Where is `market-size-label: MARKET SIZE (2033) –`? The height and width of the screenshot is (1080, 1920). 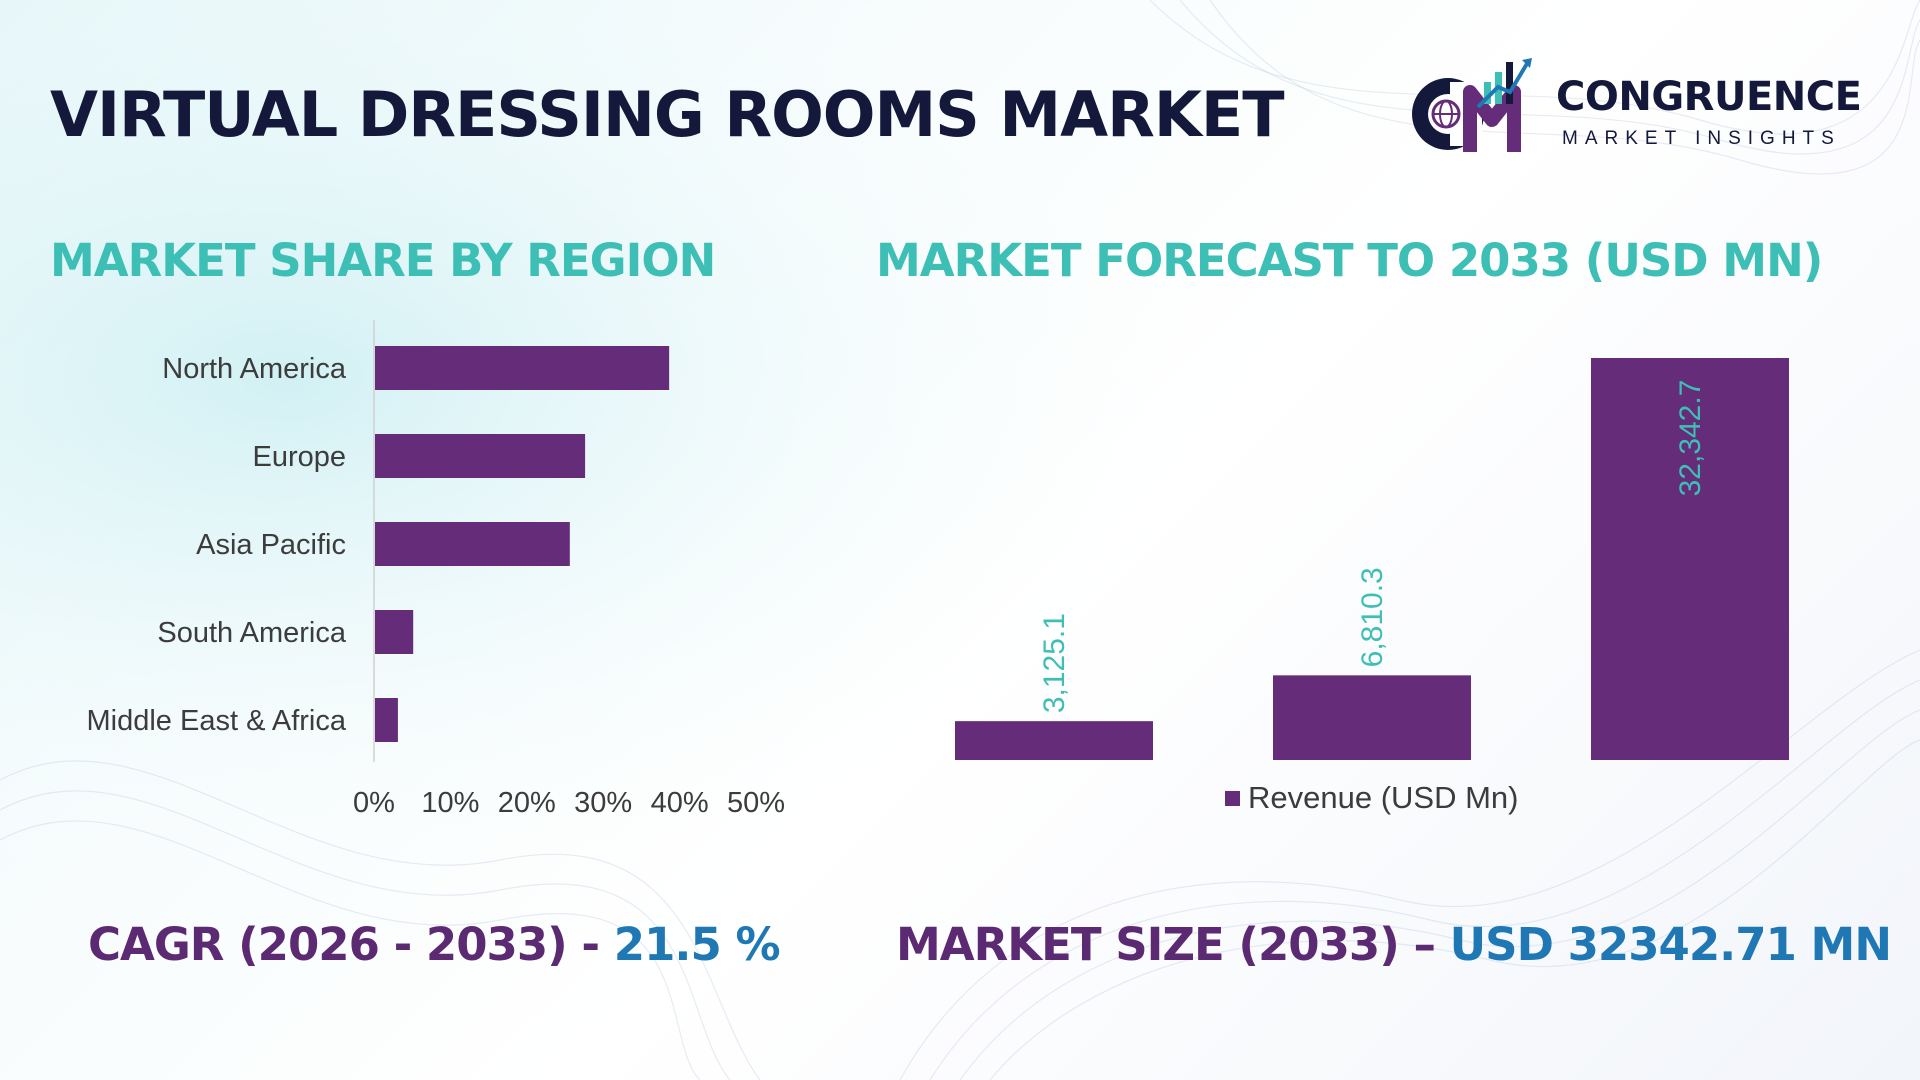 market-size-label: MARKET SIZE (2033) – is located at coordinates (1166, 944).